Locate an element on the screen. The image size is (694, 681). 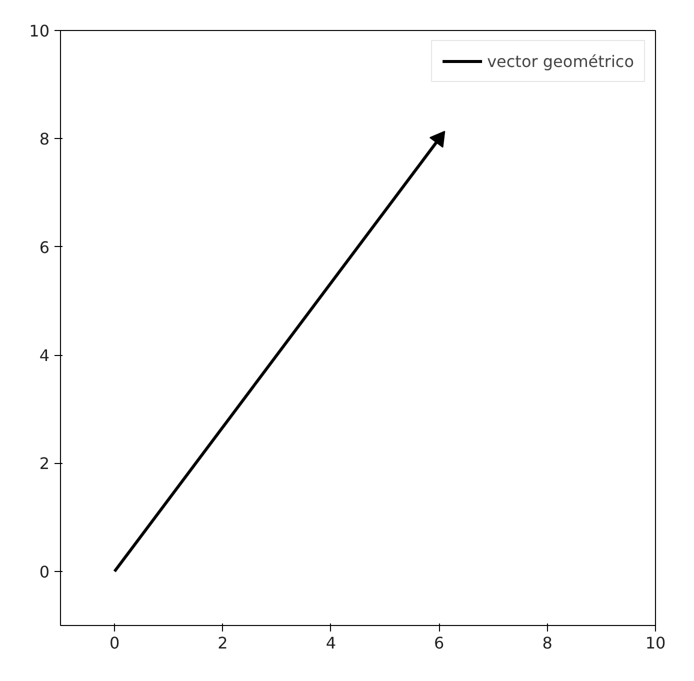
y-tick-label: 10 is located at coordinates (39, 31).